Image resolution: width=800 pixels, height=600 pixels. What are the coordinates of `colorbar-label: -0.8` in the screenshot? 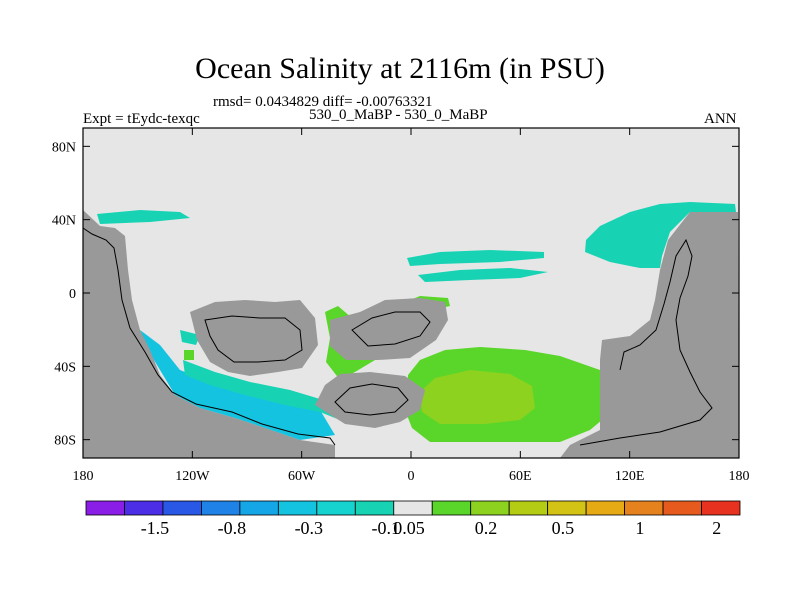 It's located at (232, 528).